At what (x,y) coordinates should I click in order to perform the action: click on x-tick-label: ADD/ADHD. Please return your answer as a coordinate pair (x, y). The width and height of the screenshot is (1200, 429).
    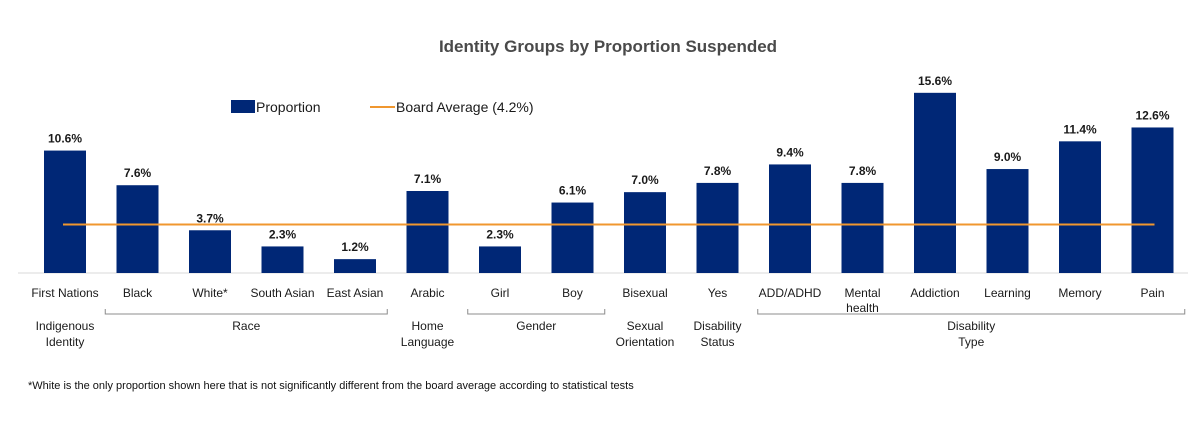
    Looking at the image, I should click on (790, 293).